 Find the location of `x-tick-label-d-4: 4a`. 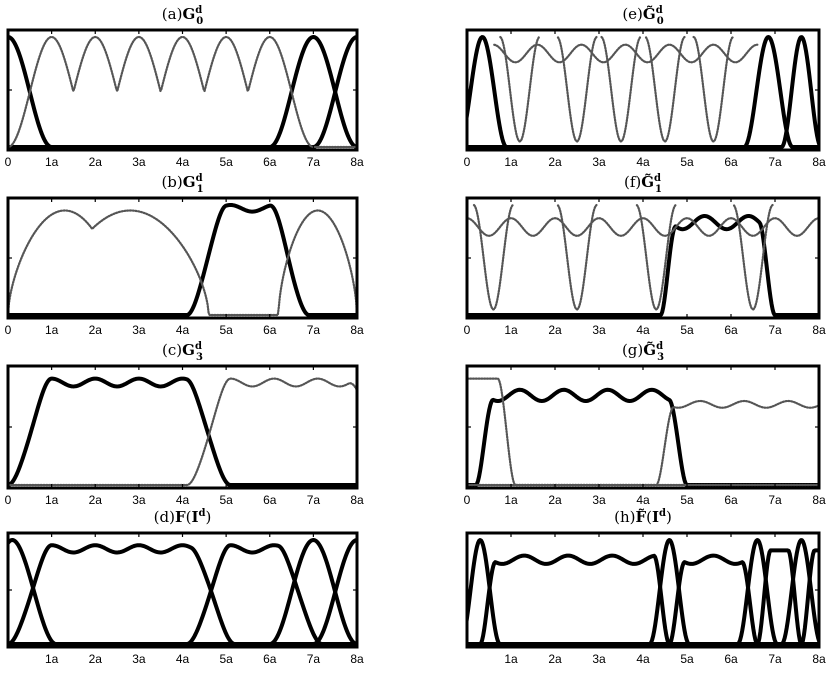

x-tick-label-d-4: 4a is located at coordinates (183, 659).